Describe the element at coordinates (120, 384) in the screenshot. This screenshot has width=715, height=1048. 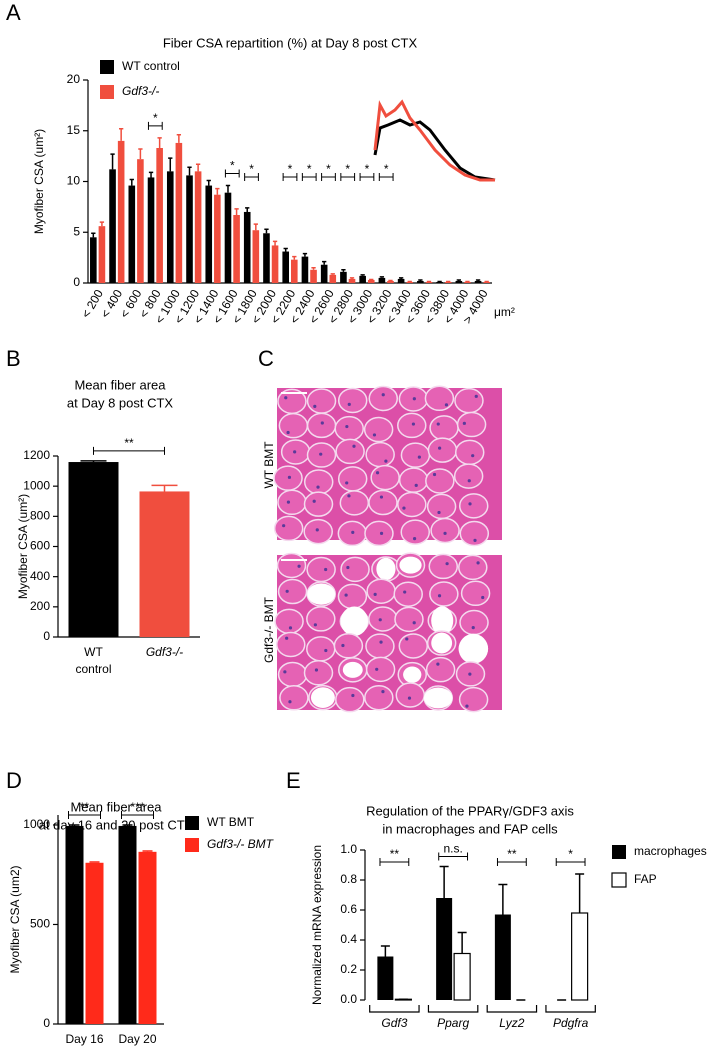
I see `chart-title: Mean fiber area` at that location.